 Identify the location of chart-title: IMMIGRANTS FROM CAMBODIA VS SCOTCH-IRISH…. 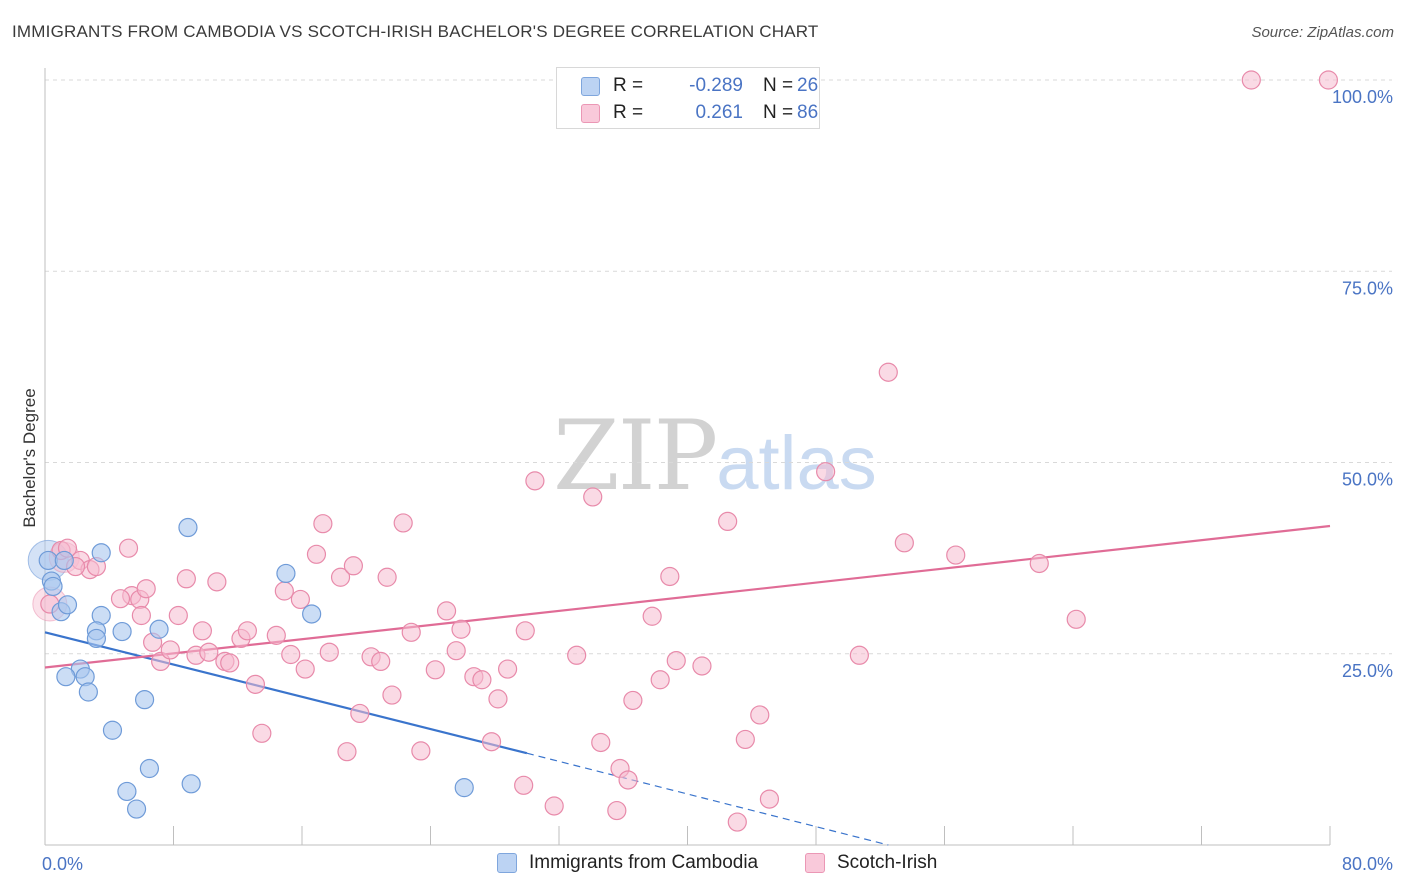
(415, 31).